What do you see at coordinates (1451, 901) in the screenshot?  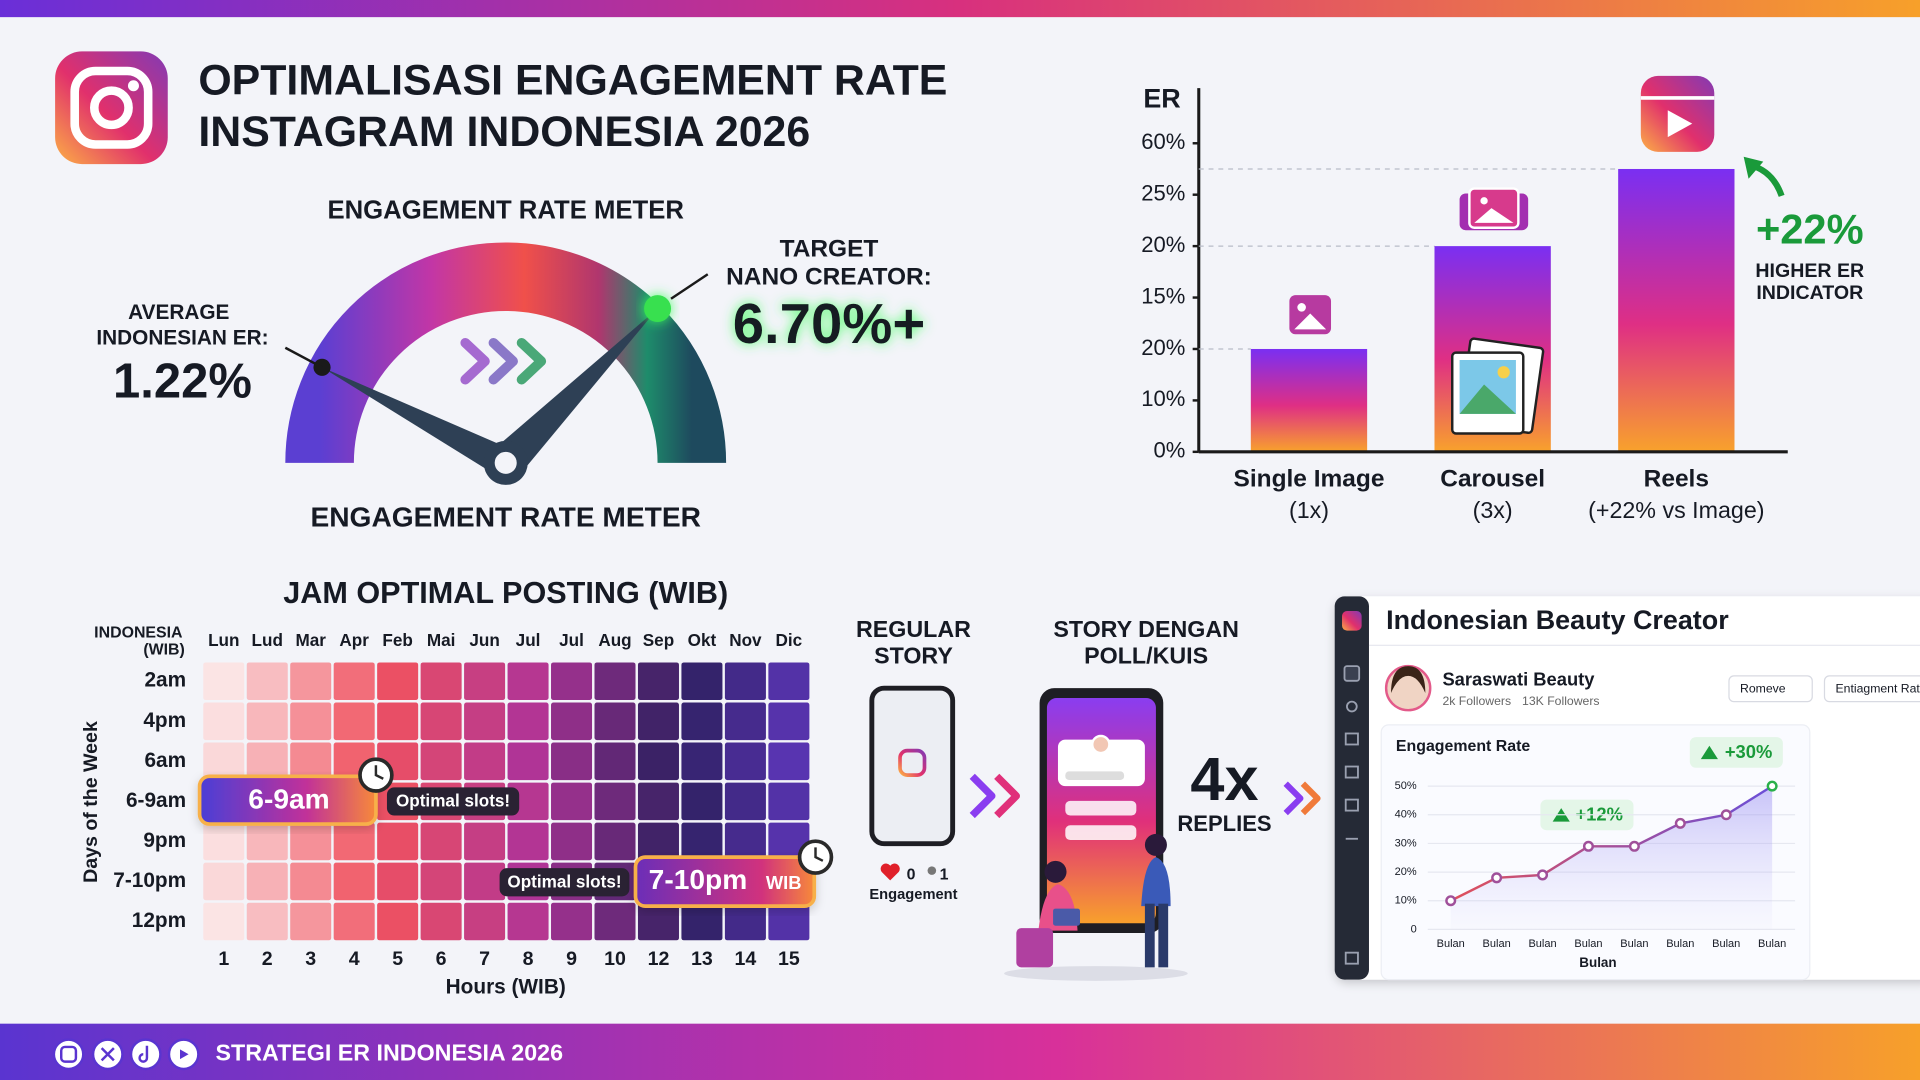 I see `point` at bounding box center [1451, 901].